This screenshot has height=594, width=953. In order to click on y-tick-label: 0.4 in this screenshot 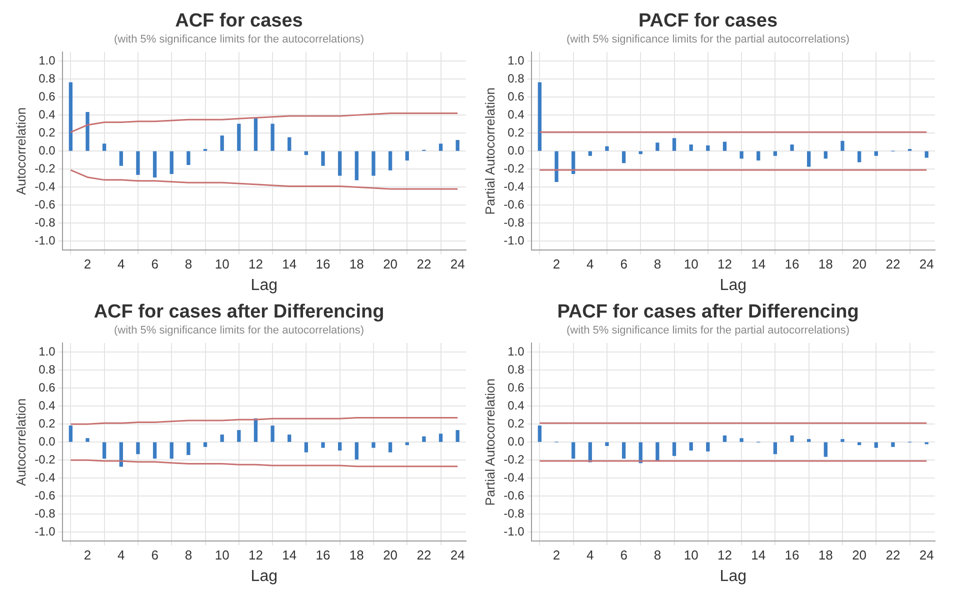, I will do `click(47, 114)`.